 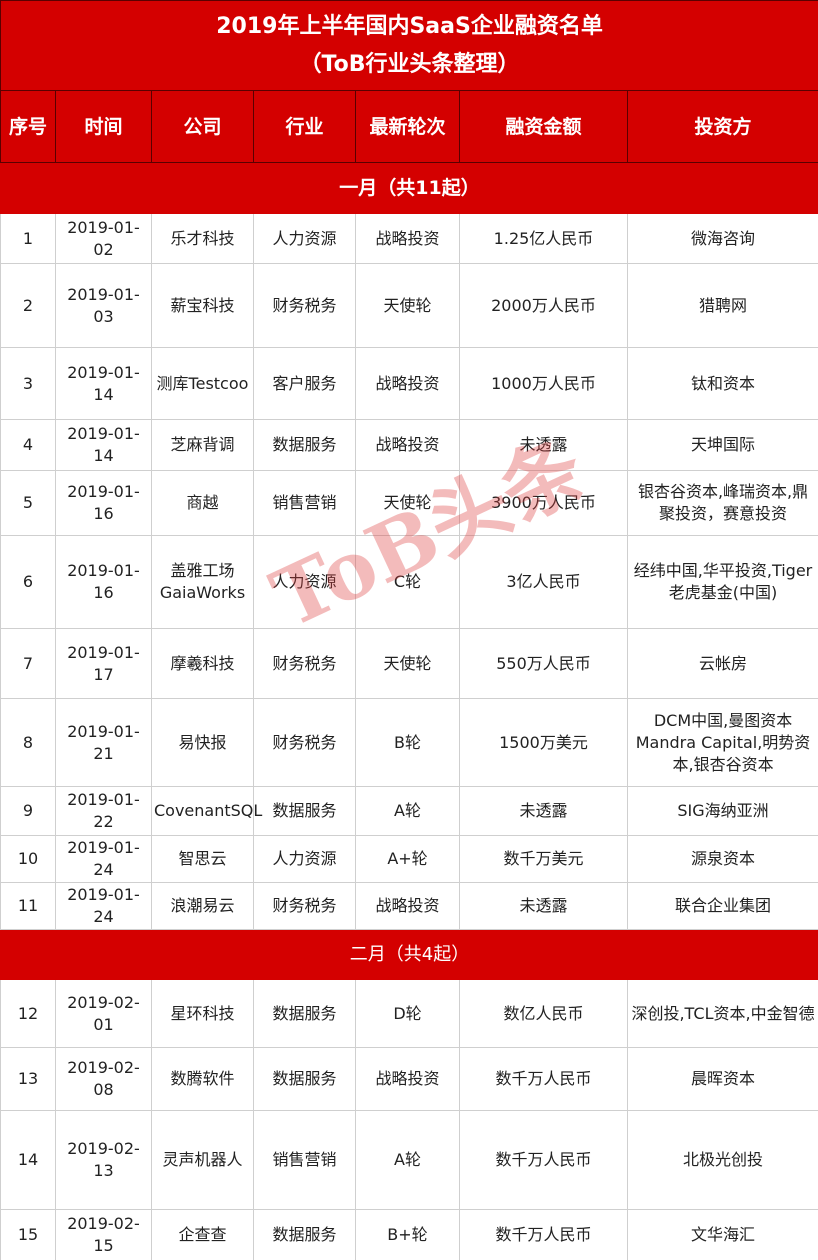 I want to click on row-index: 13, so click(x=28, y=1079).